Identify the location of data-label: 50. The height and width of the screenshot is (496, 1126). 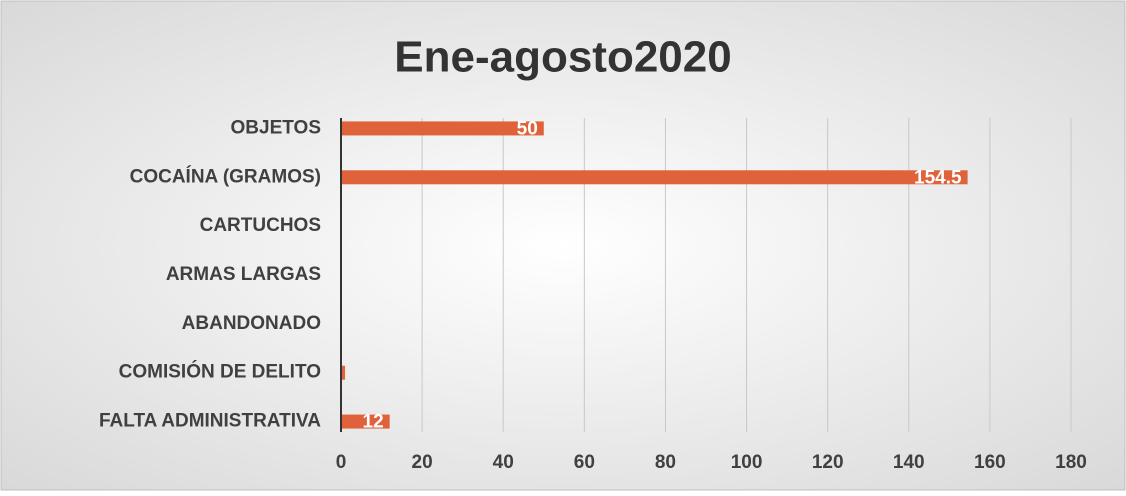
(527, 128).